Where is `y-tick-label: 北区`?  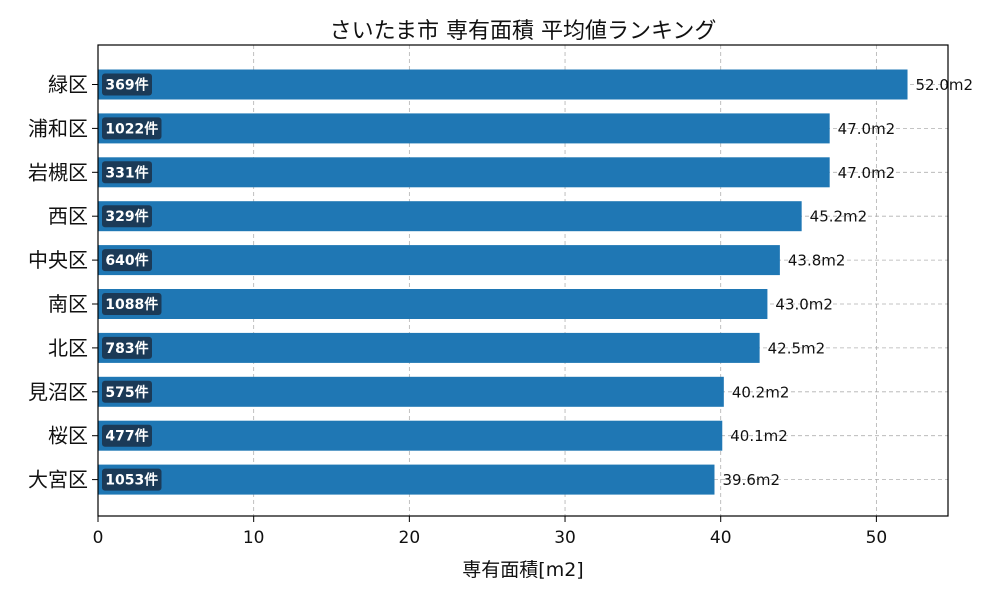
y-tick-label: 北区 is located at coordinates (68, 348).